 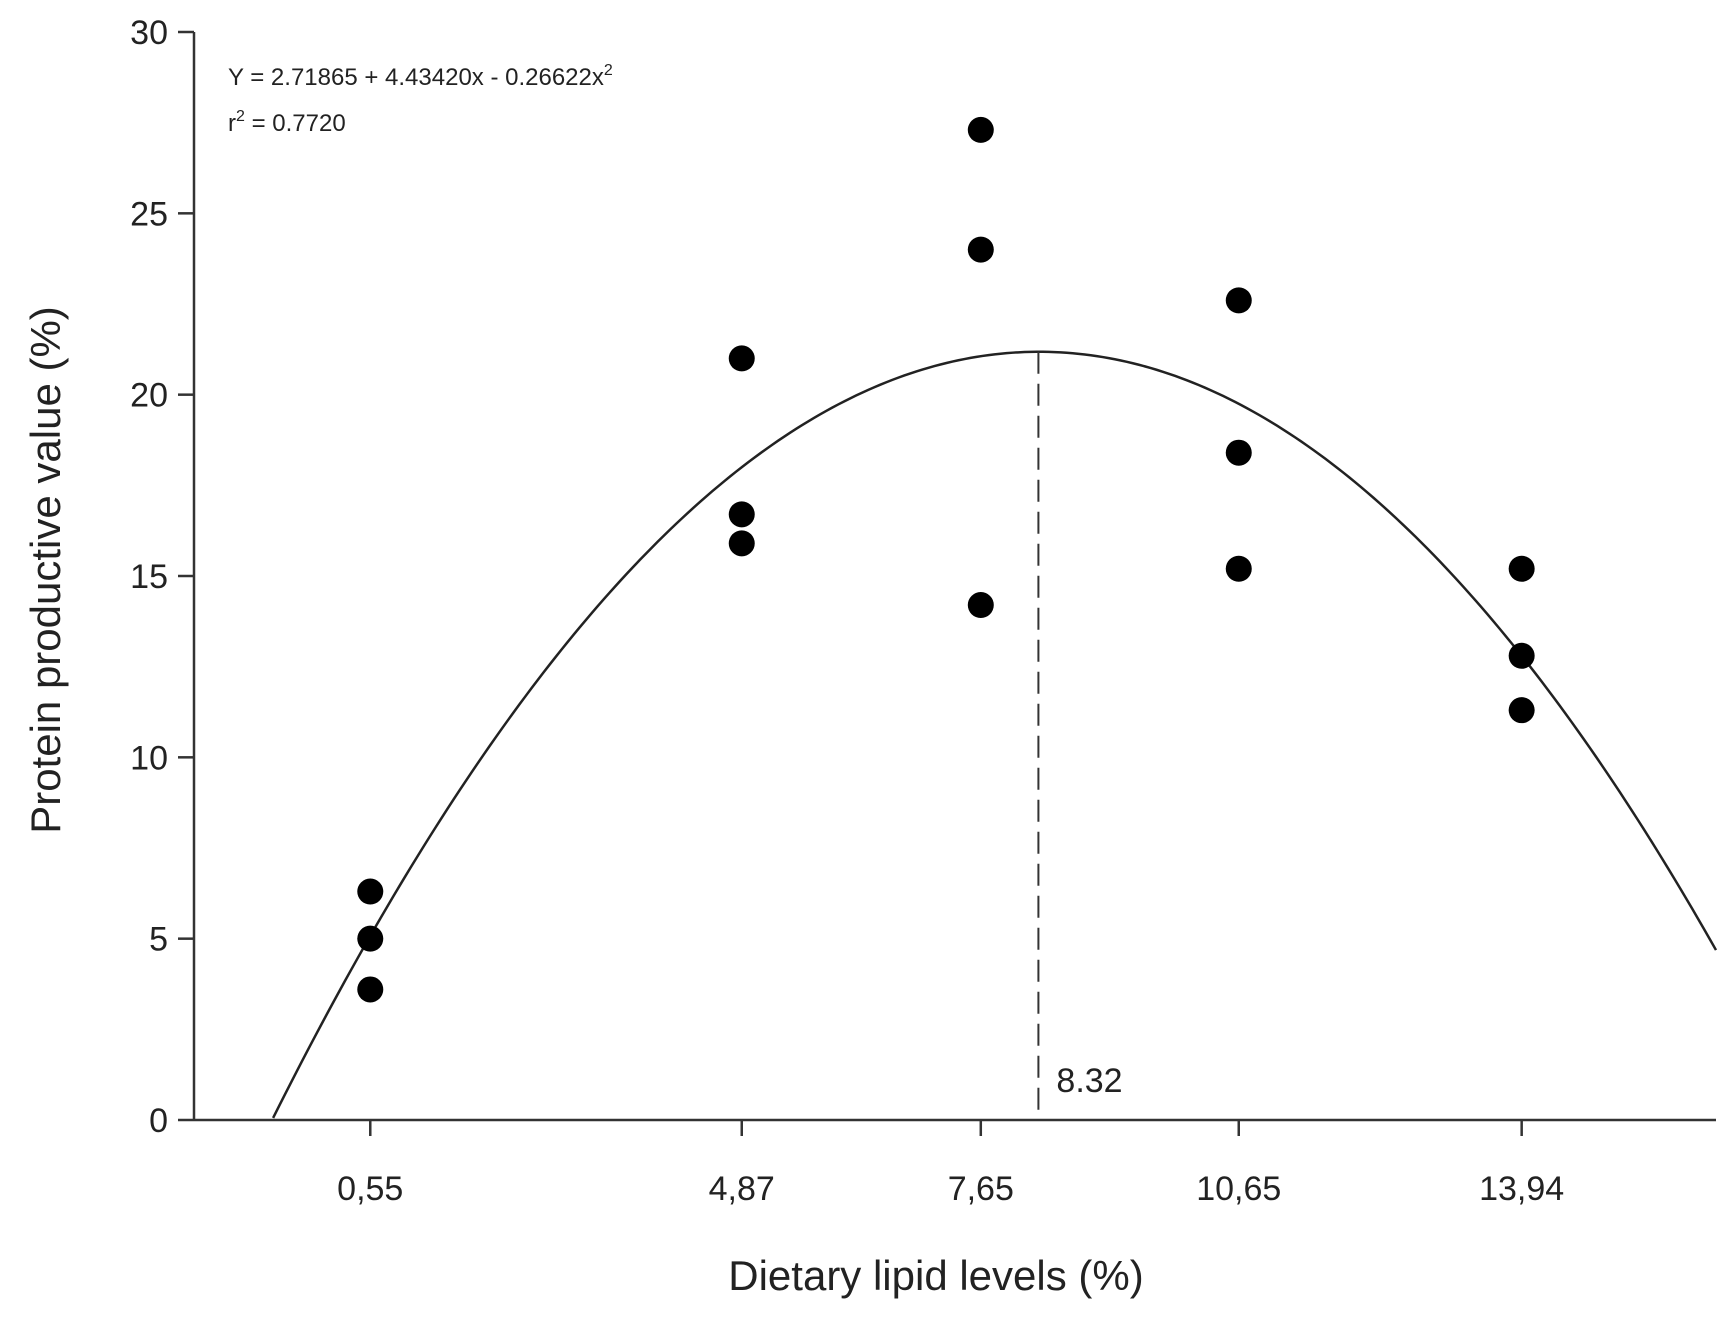 What do you see at coordinates (935, 1275) in the screenshot?
I see `x-axis-title: Dietary lipid levels (%)` at bounding box center [935, 1275].